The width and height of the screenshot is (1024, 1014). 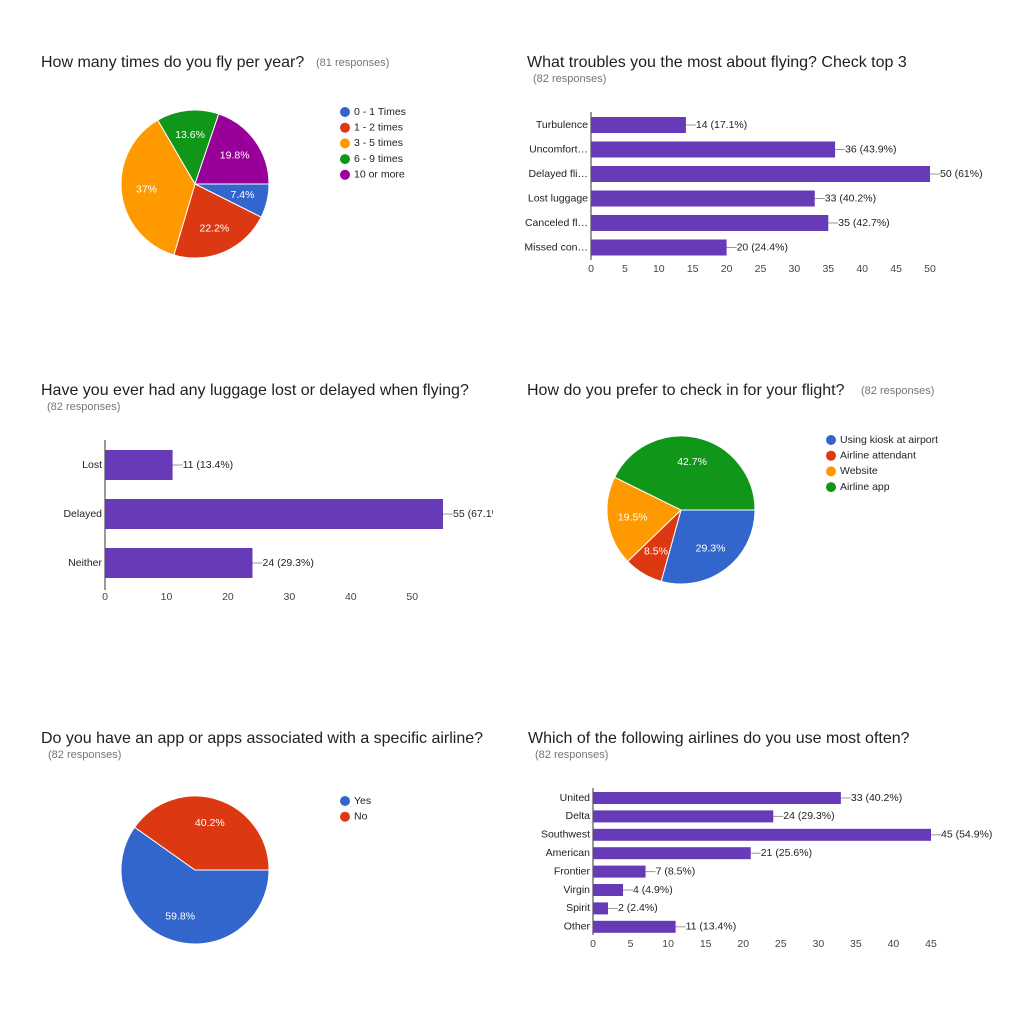 What do you see at coordinates (889, 440) in the screenshot?
I see `legend-label: Using kiosk at airport` at bounding box center [889, 440].